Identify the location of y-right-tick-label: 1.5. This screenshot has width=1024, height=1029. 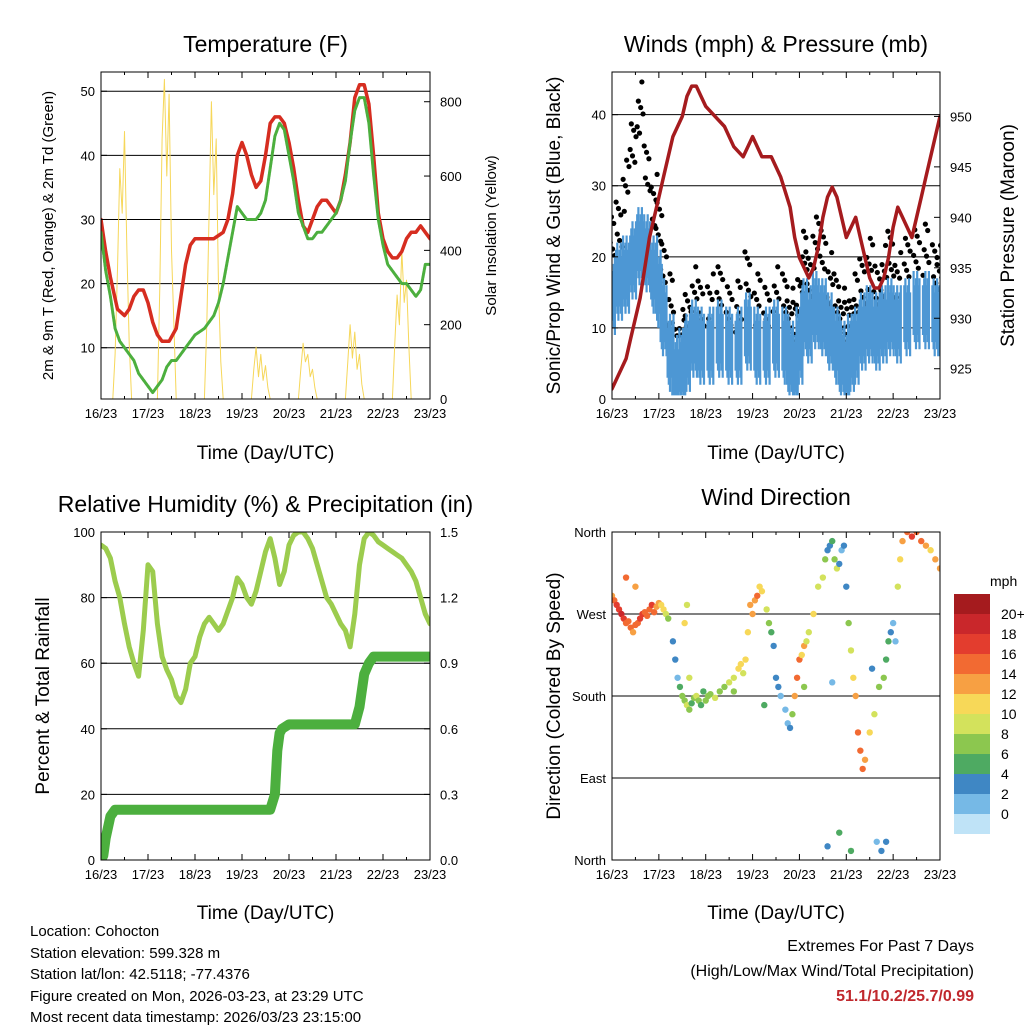
(449, 532).